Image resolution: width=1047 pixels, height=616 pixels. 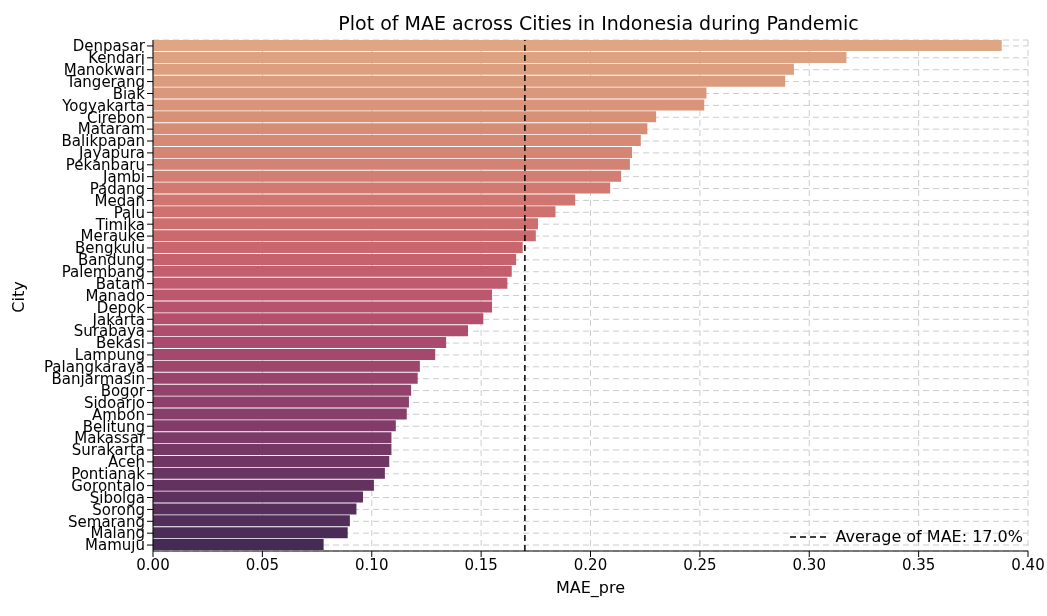 What do you see at coordinates (590, 564) in the screenshot?
I see `x-tick-label: 0.20` at bounding box center [590, 564].